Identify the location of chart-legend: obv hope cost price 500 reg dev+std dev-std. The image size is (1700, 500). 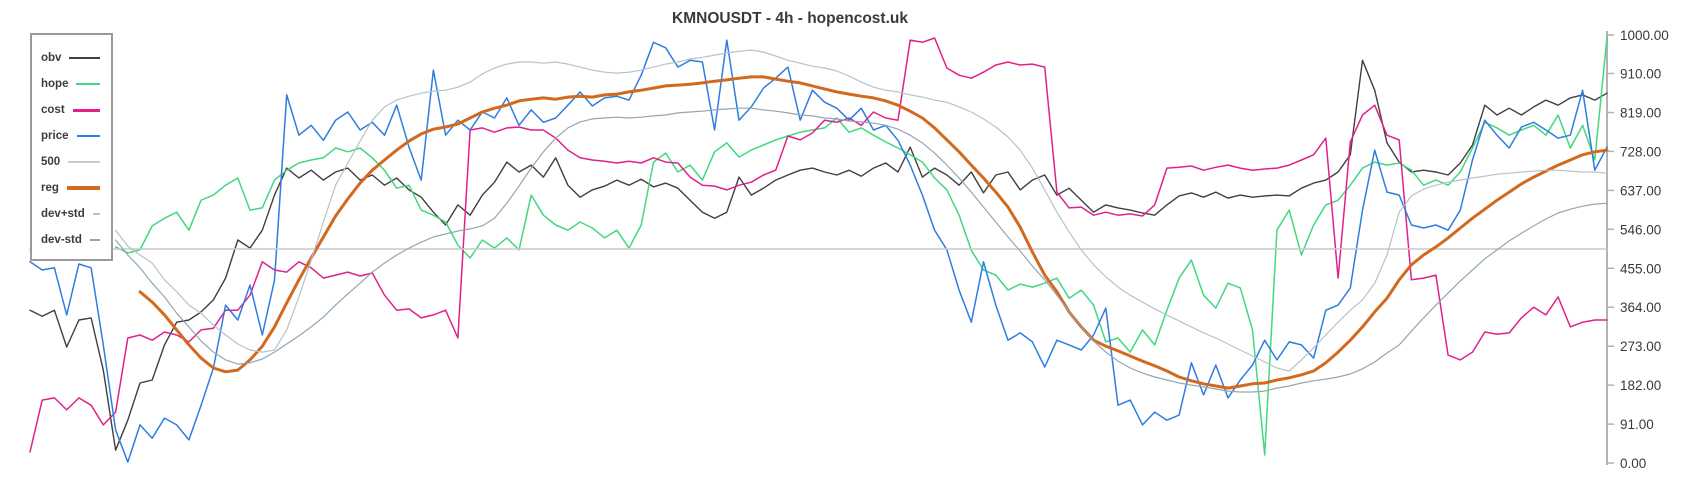
(71, 147).